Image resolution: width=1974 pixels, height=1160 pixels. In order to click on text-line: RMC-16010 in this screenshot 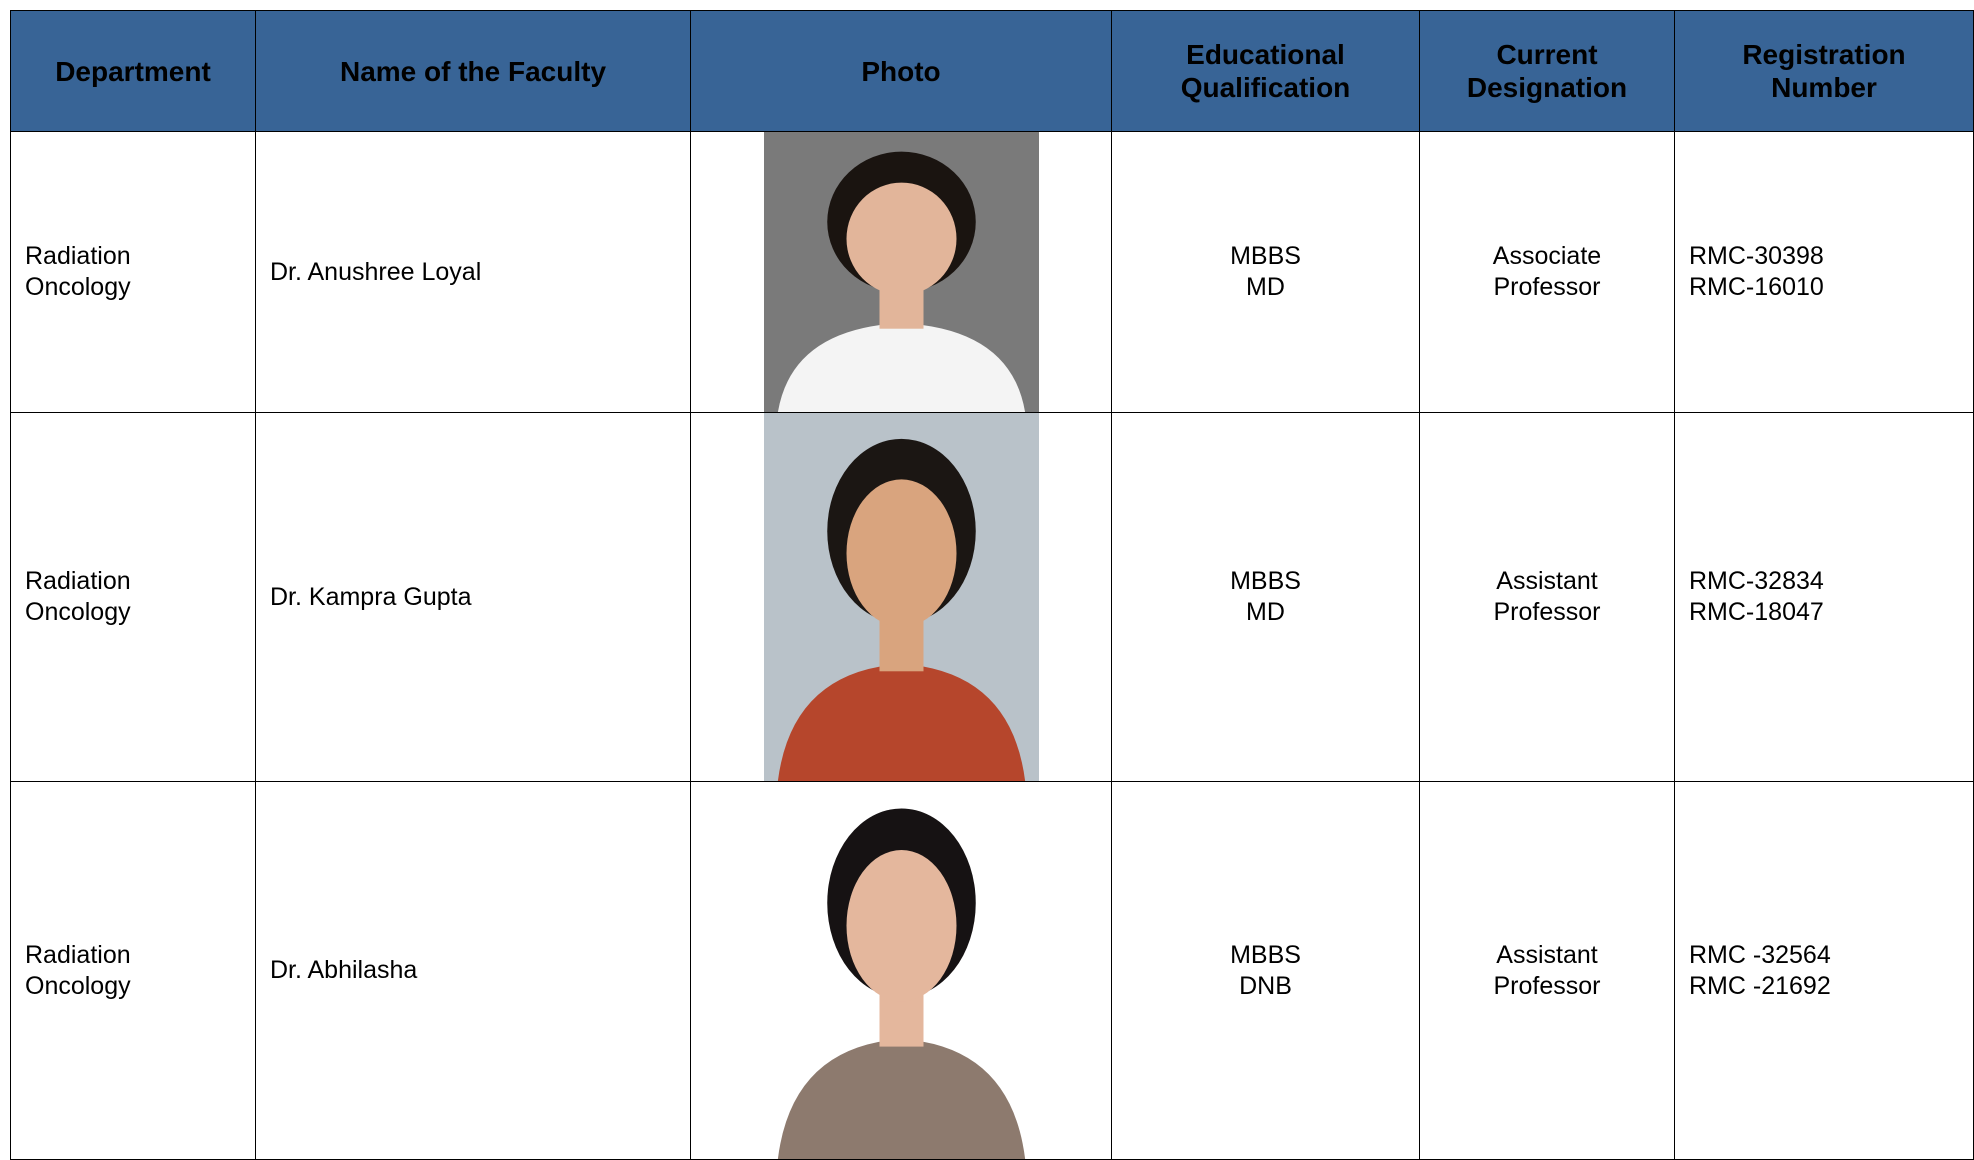, I will do `click(1756, 287)`.